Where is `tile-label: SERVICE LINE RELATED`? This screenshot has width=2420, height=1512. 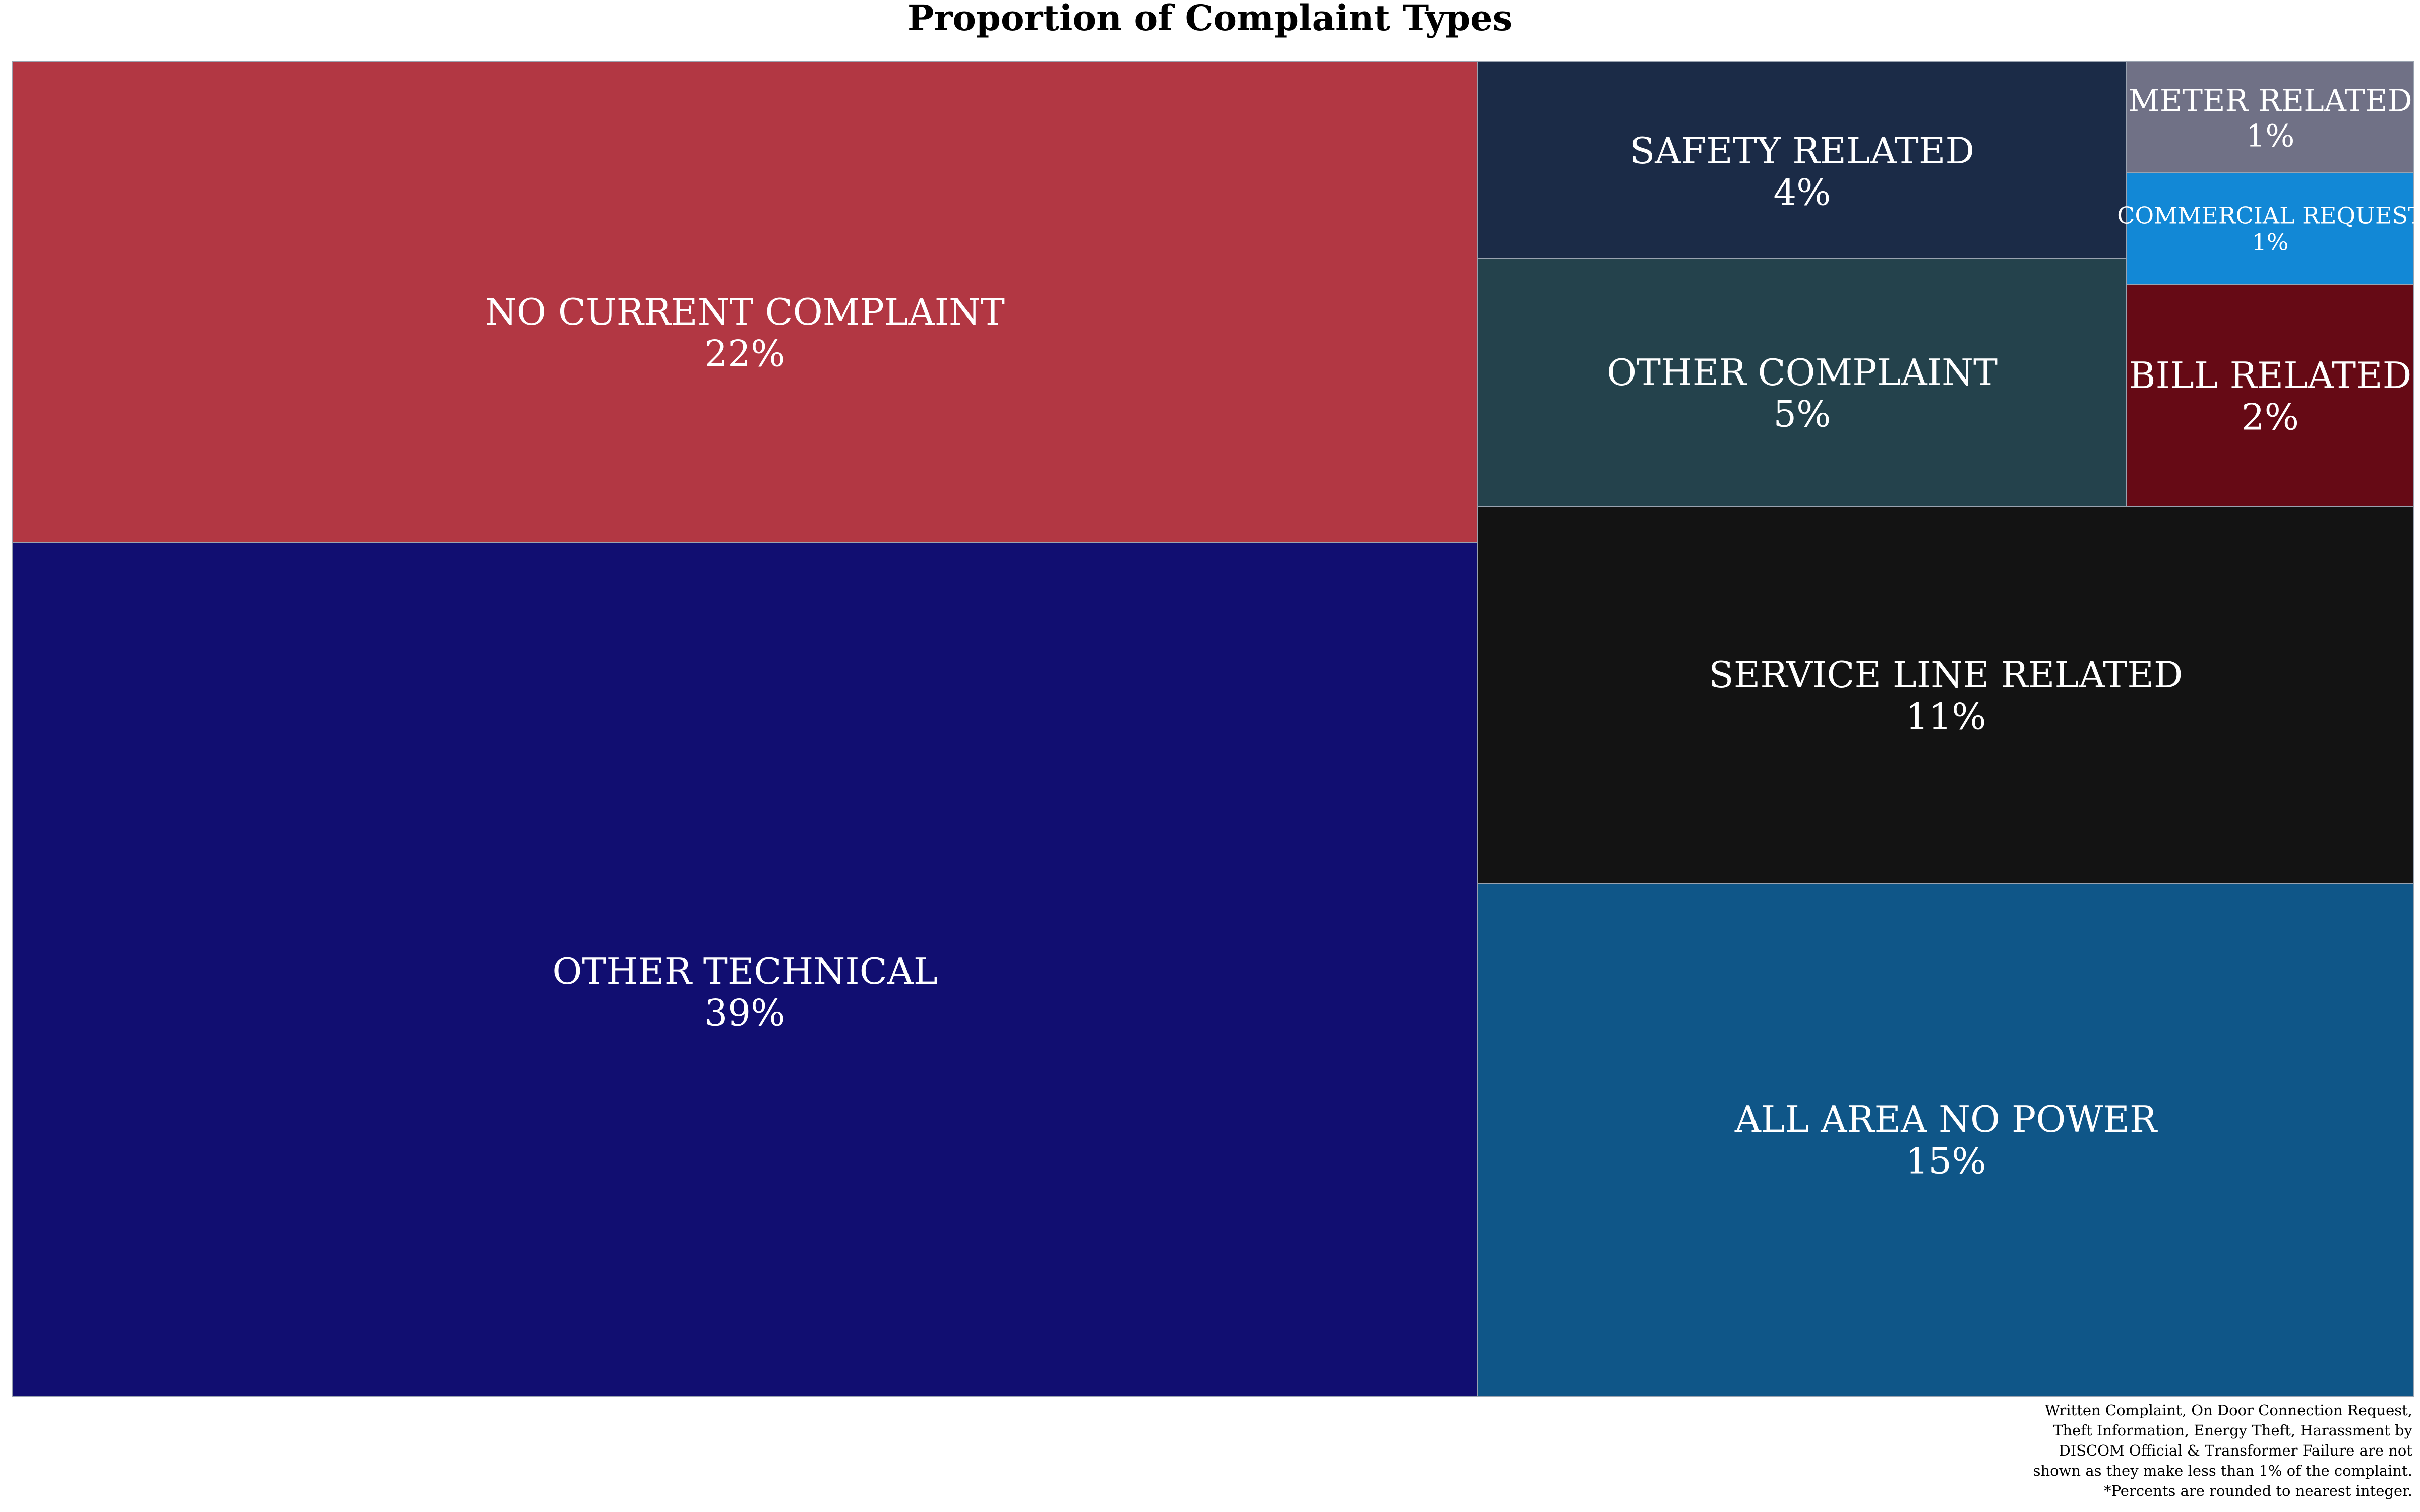 tile-label: SERVICE LINE RELATED is located at coordinates (1946, 675).